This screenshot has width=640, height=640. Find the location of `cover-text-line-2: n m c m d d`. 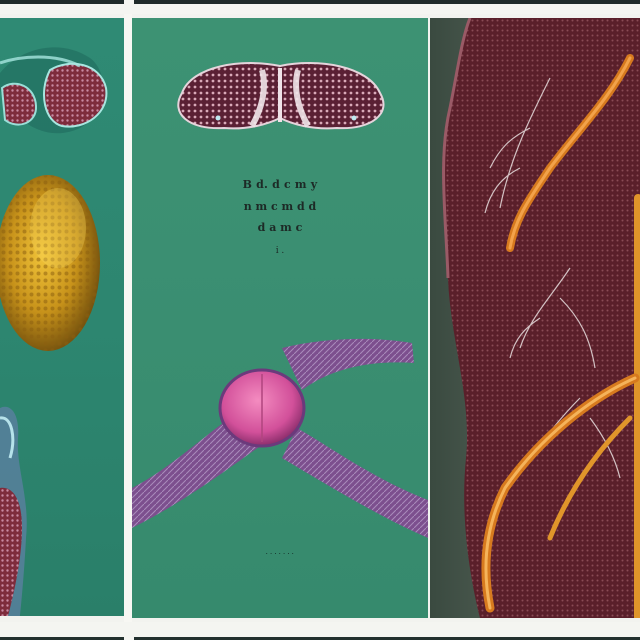

cover-text-line-2: n m c m d d is located at coordinates (280, 206).